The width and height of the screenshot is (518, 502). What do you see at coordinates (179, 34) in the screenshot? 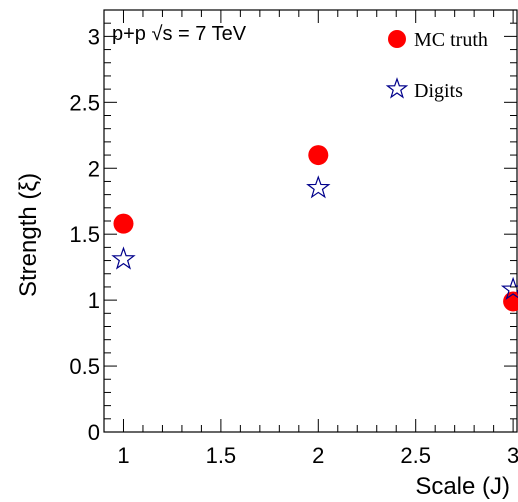
I see `collision-annotation: p+p √s = 7 TeV` at bounding box center [179, 34].